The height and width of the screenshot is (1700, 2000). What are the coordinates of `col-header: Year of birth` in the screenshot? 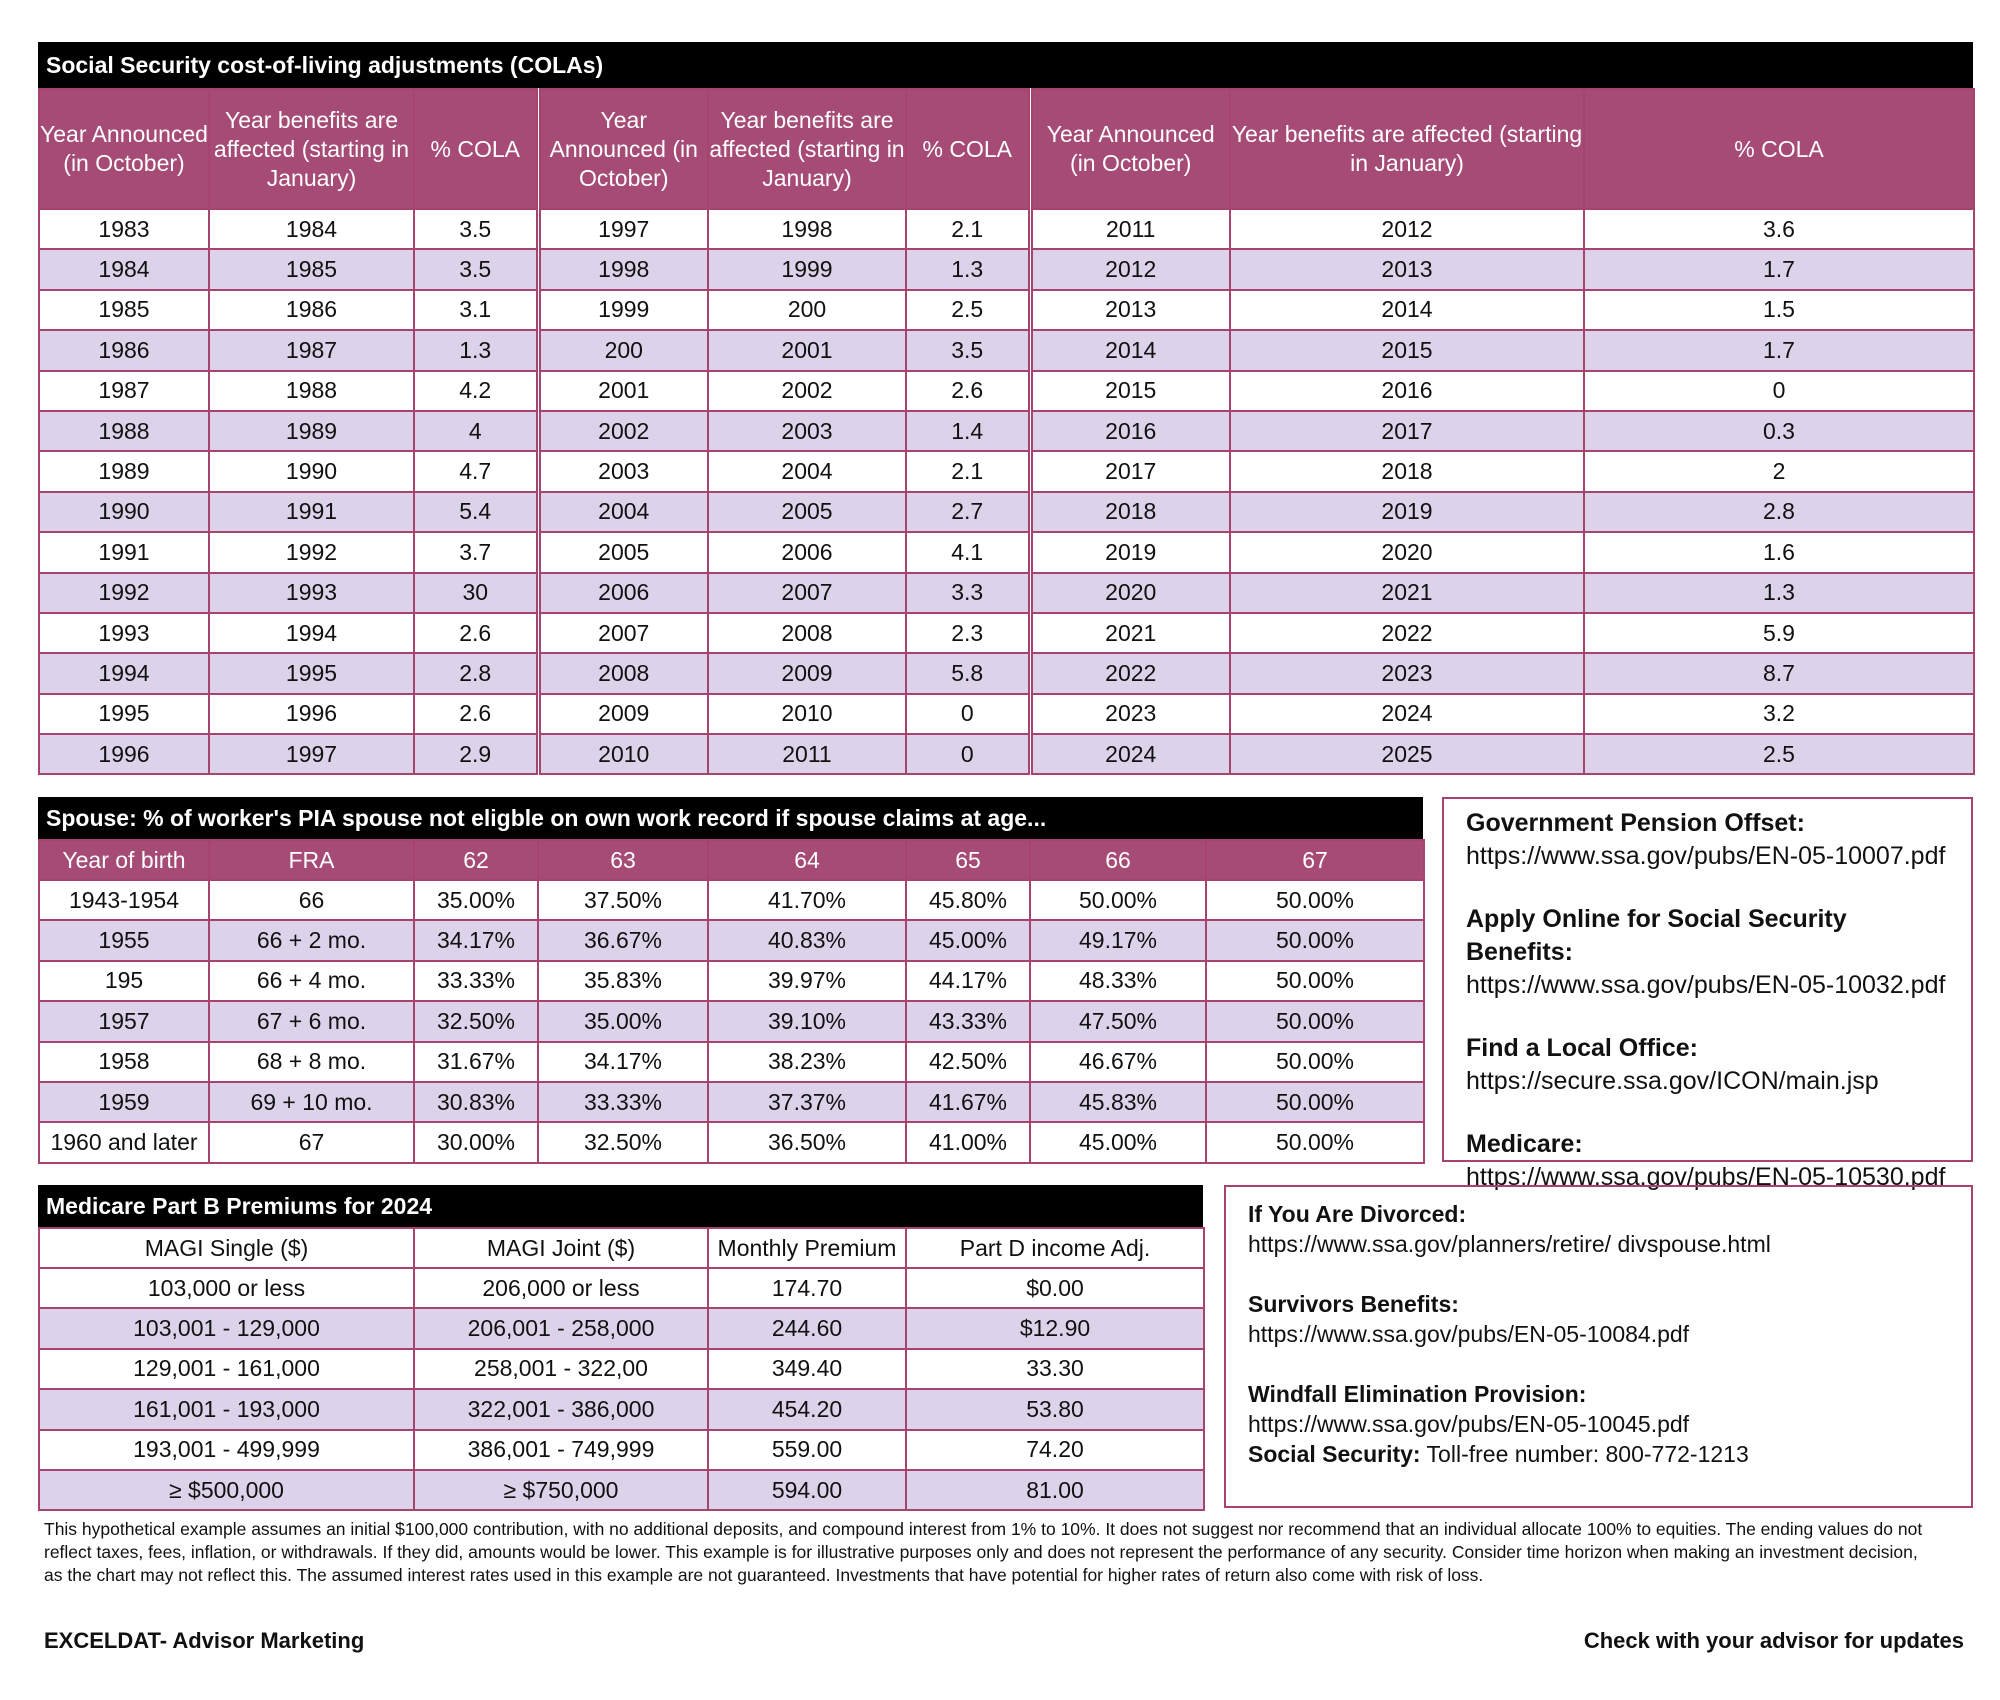 It's located at (124, 860).